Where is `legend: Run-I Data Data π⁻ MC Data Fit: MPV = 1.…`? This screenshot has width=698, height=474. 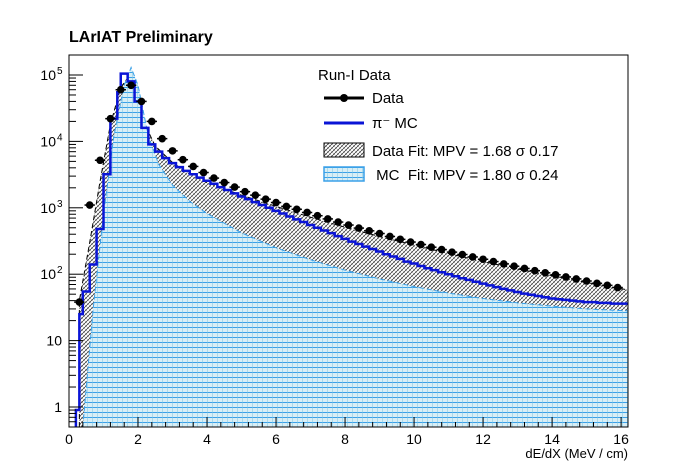 legend: Run-I Data Data π⁻ MC Data Fit: MPV = 1.… is located at coordinates (438, 125).